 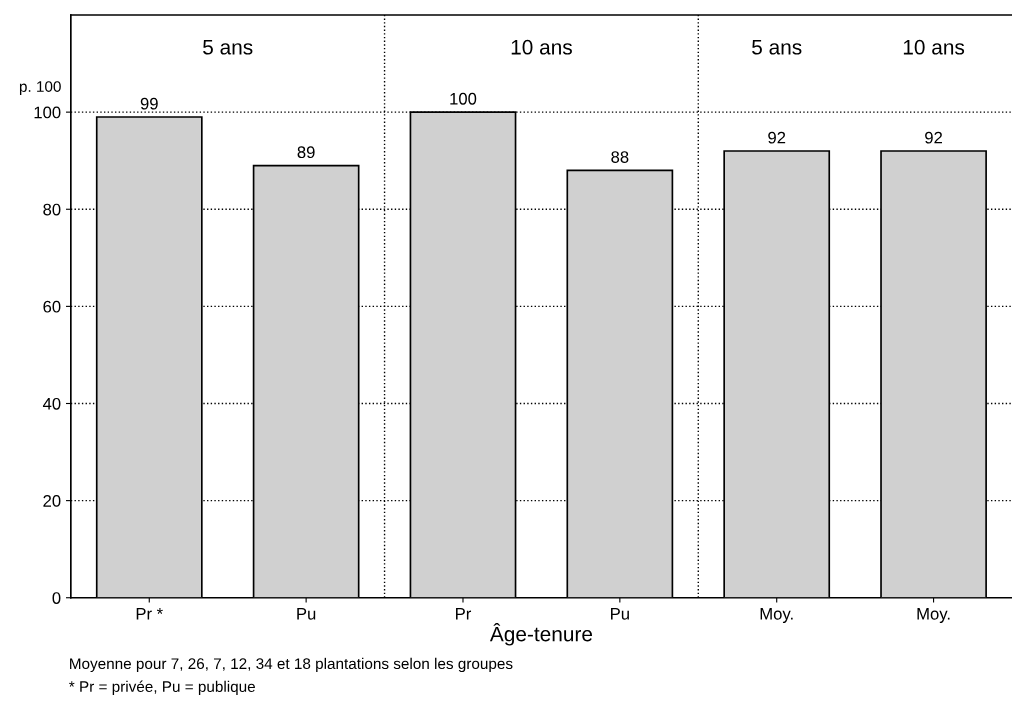 What do you see at coordinates (51, 403) in the screenshot?
I see `y-tick-label: 40` at bounding box center [51, 403].